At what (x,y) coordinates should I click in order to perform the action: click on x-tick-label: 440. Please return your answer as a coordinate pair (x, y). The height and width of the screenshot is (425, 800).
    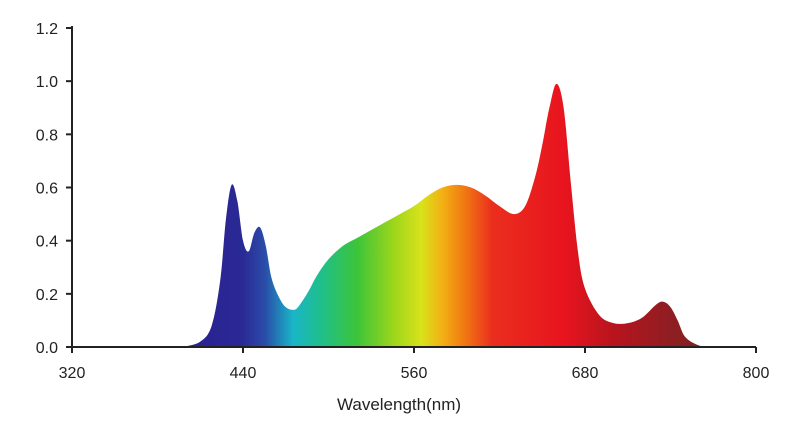
    Looking at the image, I should click on (243, 373).